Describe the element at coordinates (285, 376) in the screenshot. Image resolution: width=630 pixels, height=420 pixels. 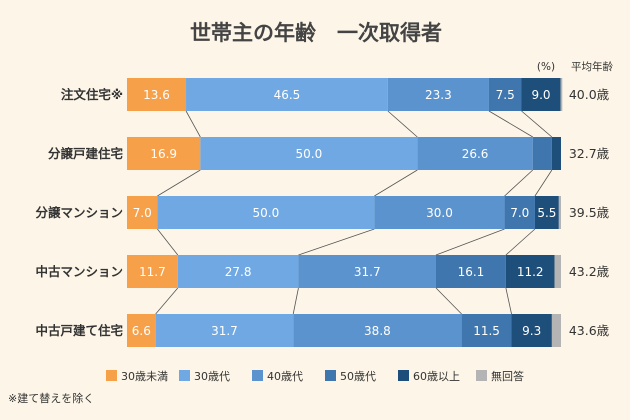
I see `legend-label: 40歳代` at that location.